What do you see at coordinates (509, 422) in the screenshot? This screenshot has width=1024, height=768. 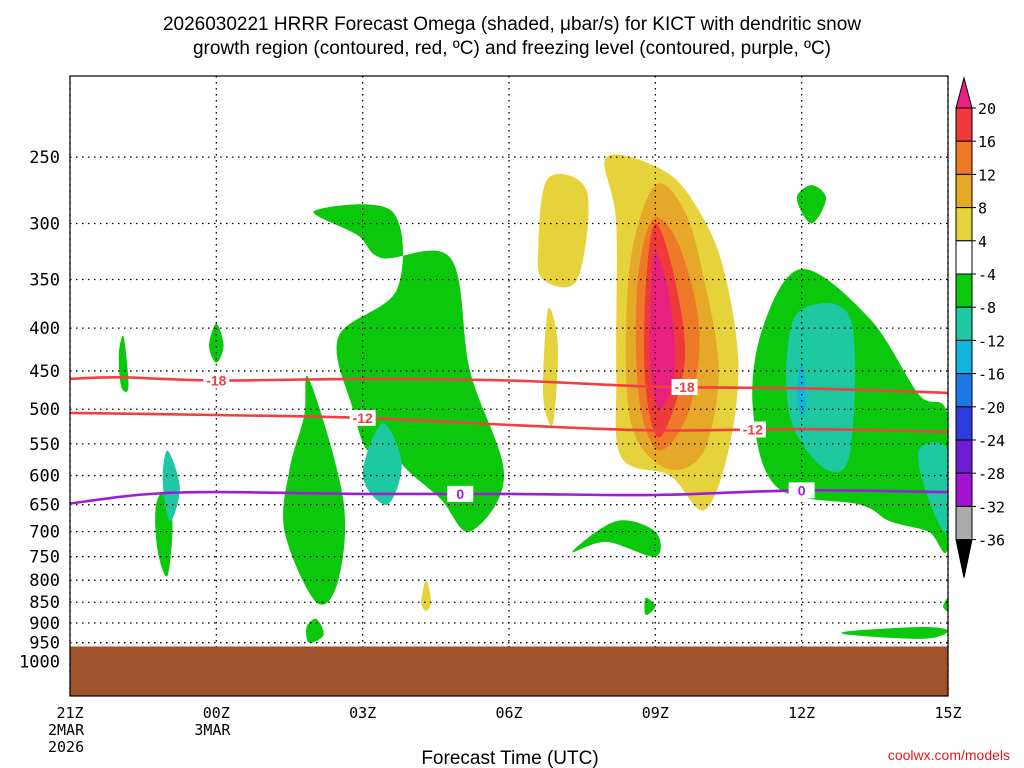 I see `contour--12` at bounding box center [509, 422].